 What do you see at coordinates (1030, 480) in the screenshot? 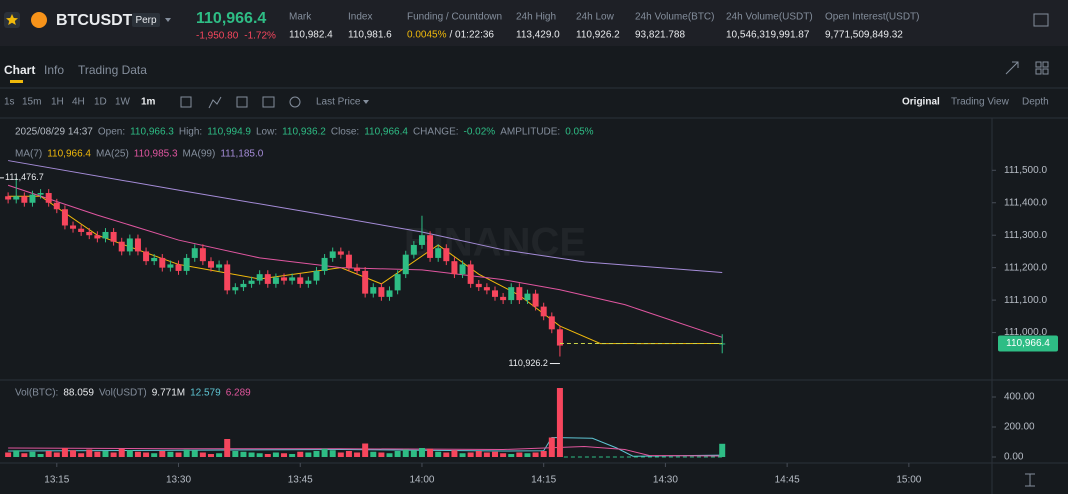
I see `scroll-to-end-button` at bounding box center [1030, 480].